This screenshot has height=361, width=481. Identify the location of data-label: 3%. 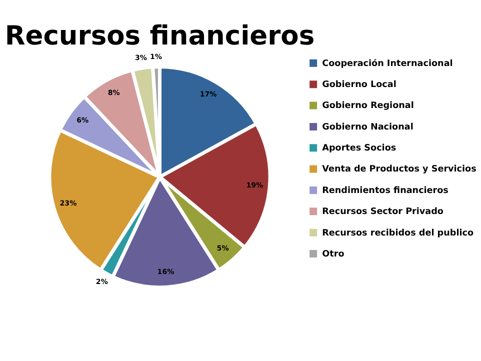
(140, 57).